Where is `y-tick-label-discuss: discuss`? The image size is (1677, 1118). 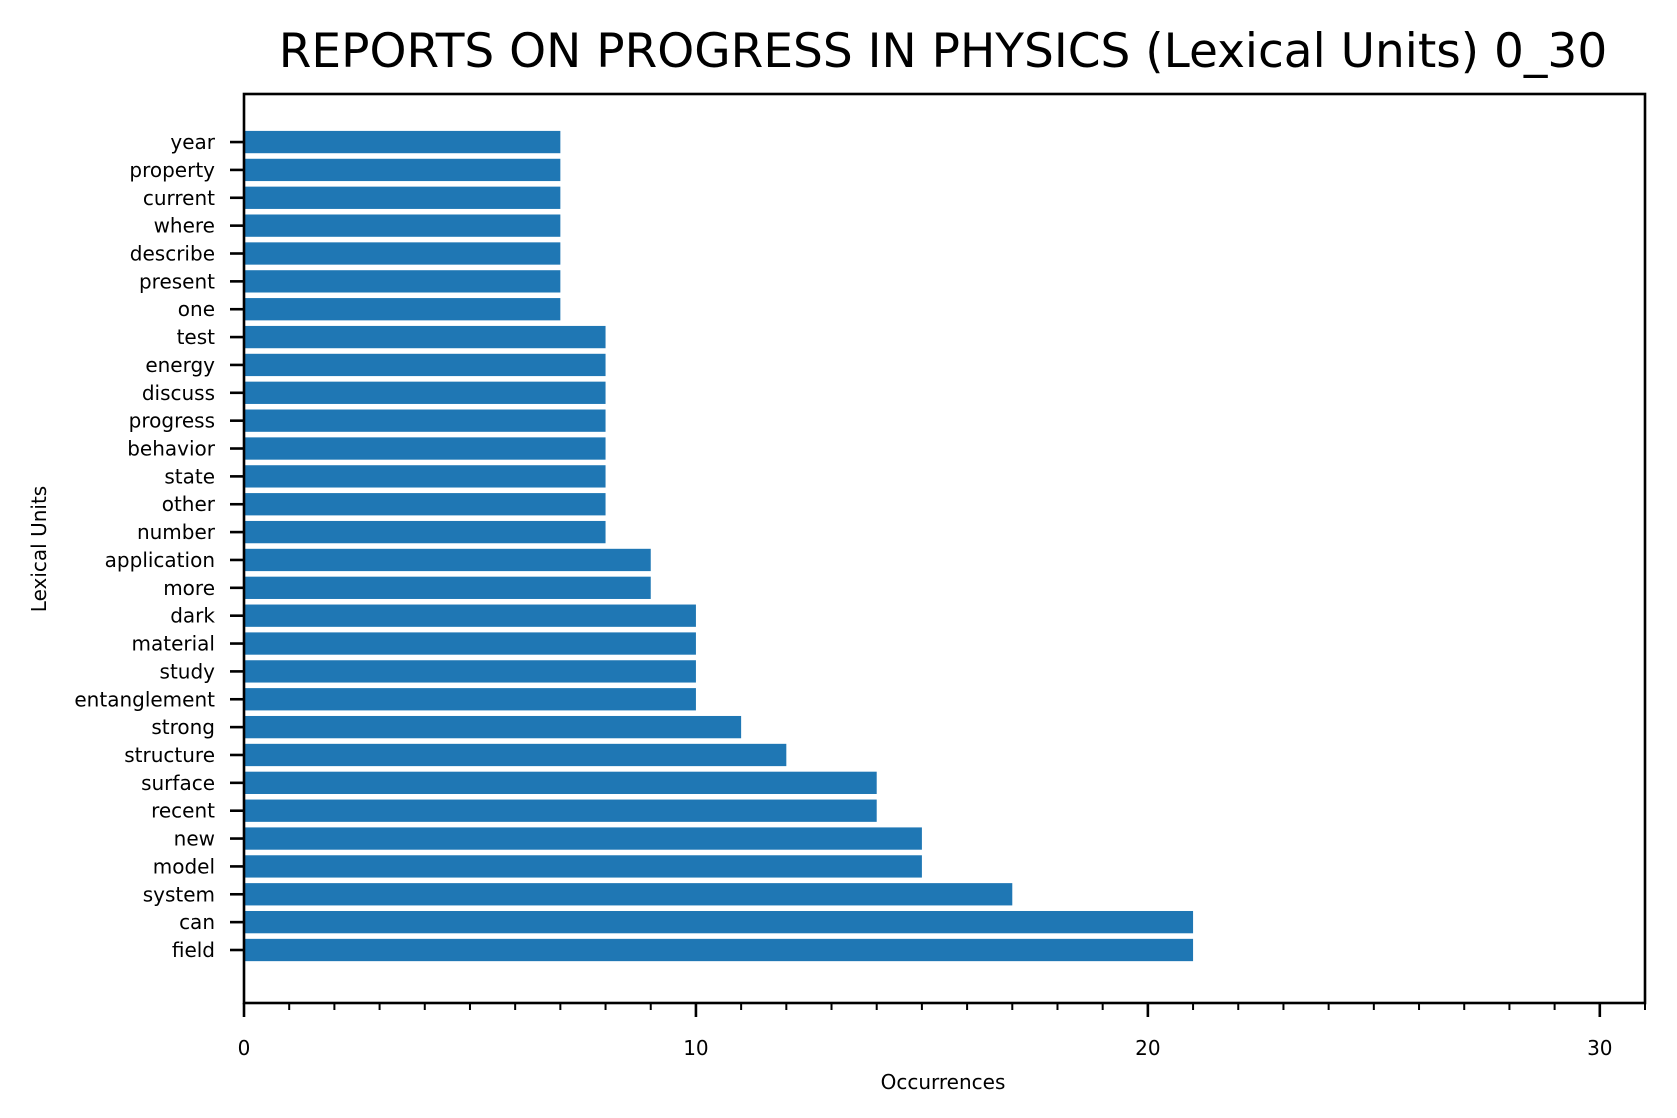
y-tick-label-discuss: discuss is located at coordinates (178, 393).